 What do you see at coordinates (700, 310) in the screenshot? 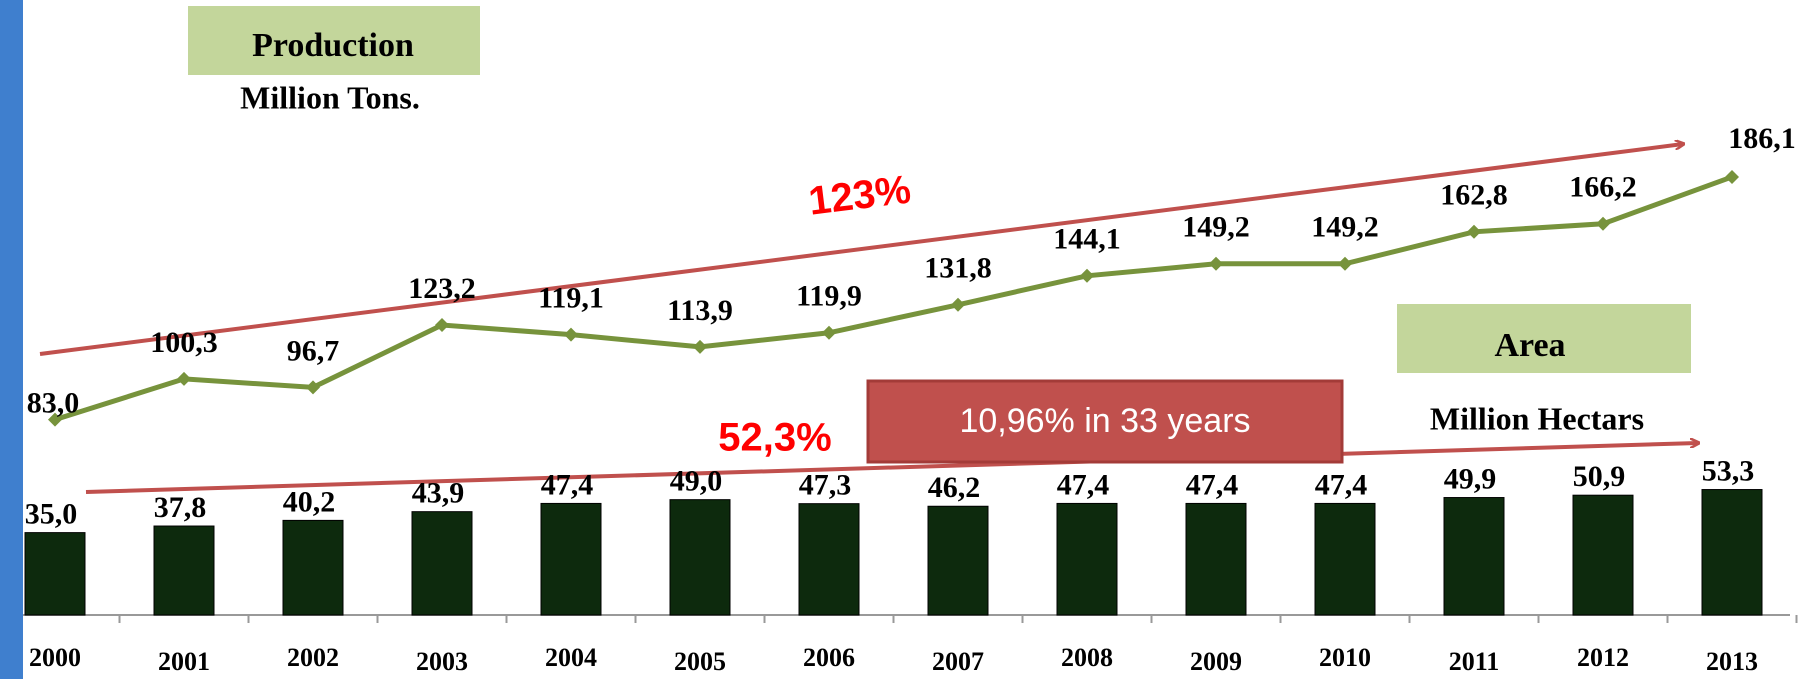
I see `line-label: 113,9` at bounding box center [700, 310].